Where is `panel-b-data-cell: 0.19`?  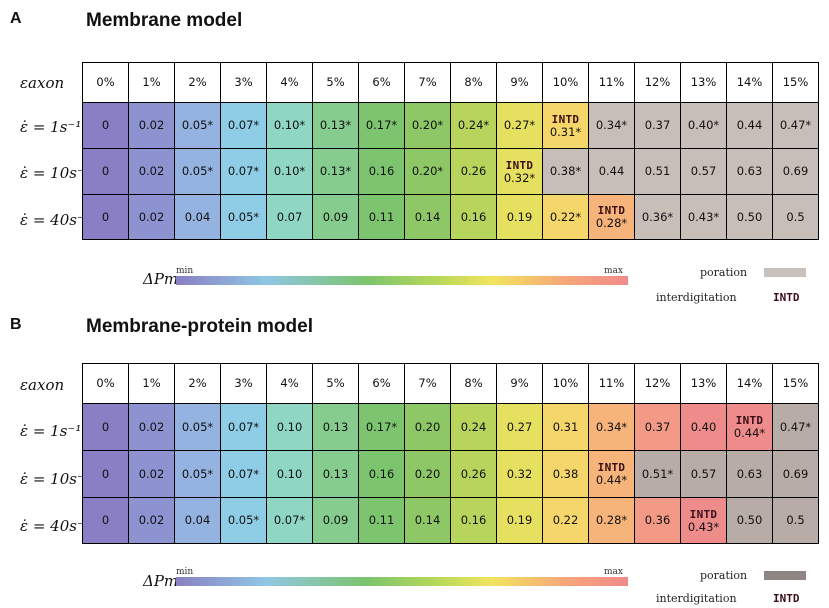 panel-b-data-cell: 0.19 is located at coordinates (519, 520).